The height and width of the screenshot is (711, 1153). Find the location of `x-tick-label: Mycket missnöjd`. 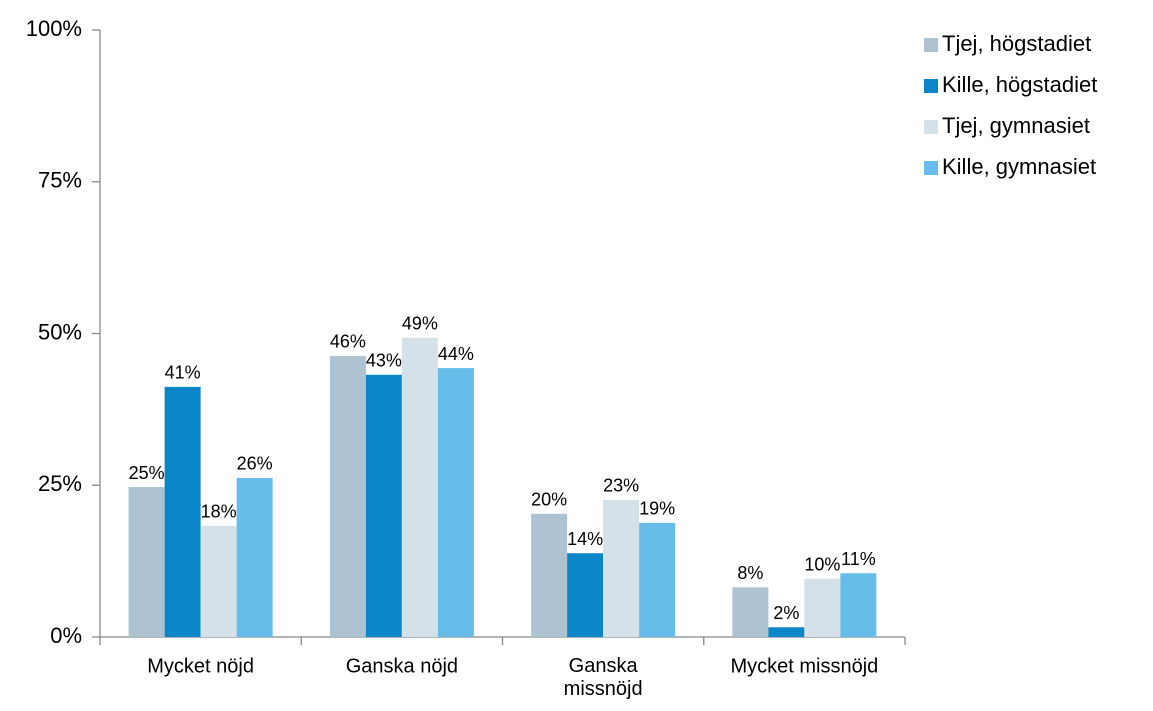

x-tick-label: Mycket missnöjd is located at coordinates (804, 666).